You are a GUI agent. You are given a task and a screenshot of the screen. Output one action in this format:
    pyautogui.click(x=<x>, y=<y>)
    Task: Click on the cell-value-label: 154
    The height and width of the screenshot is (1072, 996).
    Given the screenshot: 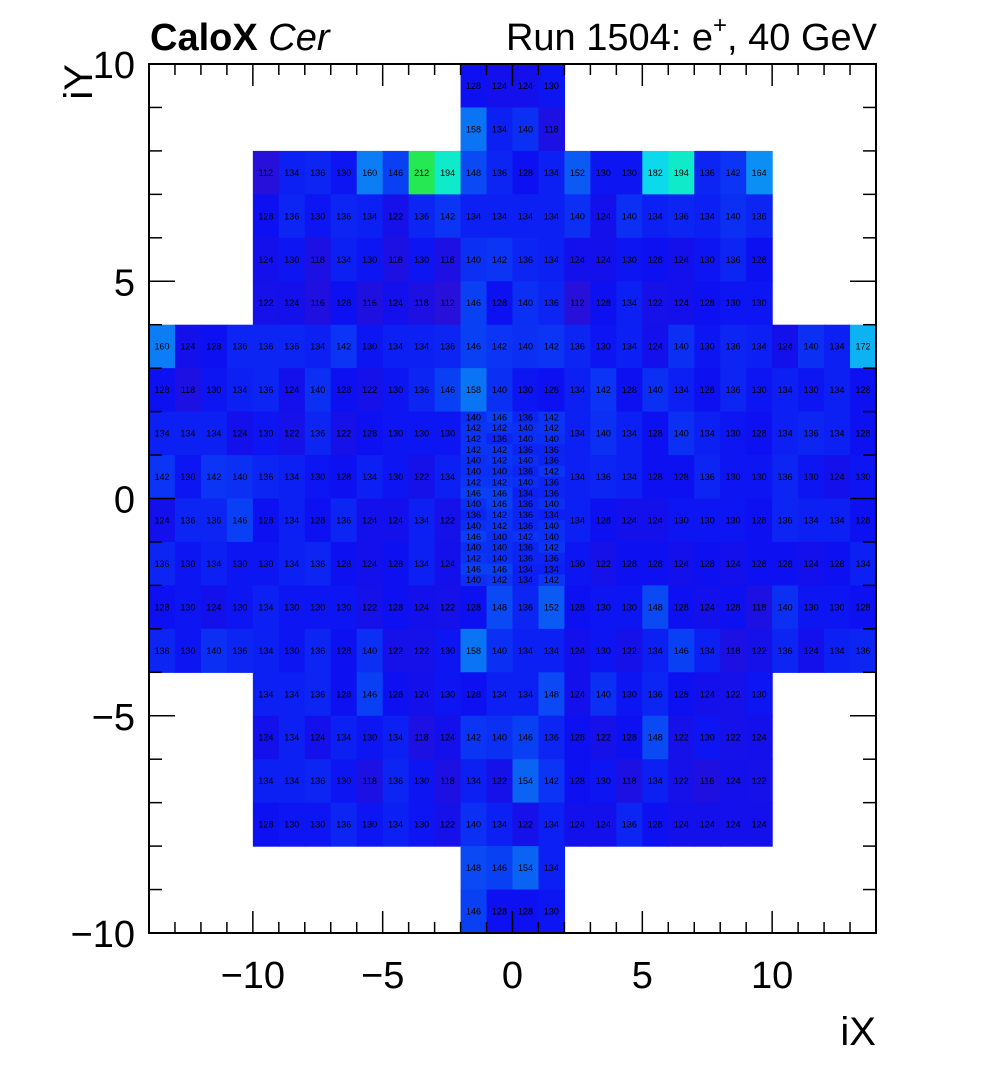 What is the action you would take?
    pyautogui.click(x=525, y=868)
    